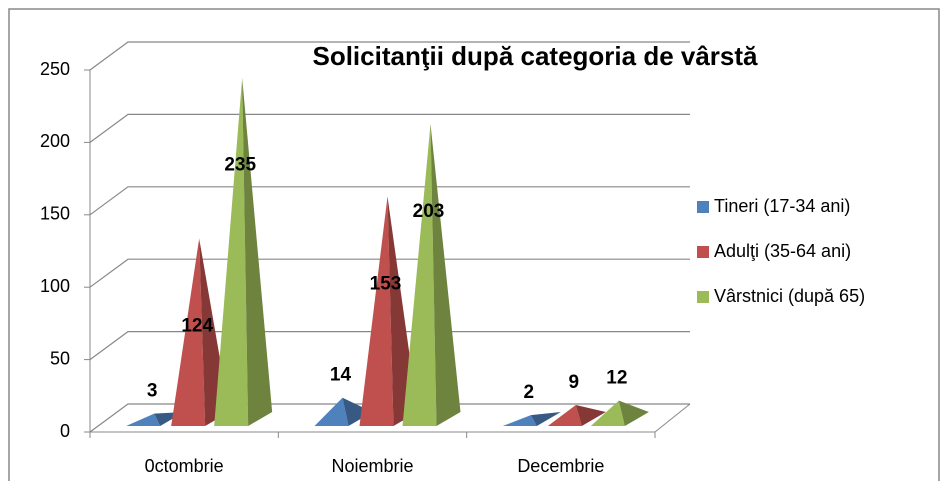  Describe the element at coordinates (55, 69) in the screenshot. I see `y-tick-label: 250` at that location.